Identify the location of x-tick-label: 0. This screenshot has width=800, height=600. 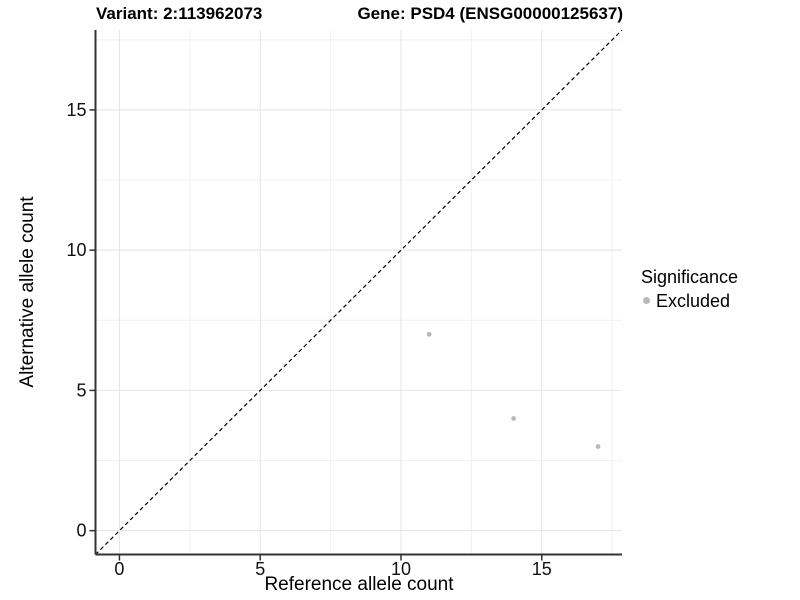
(119, 569).